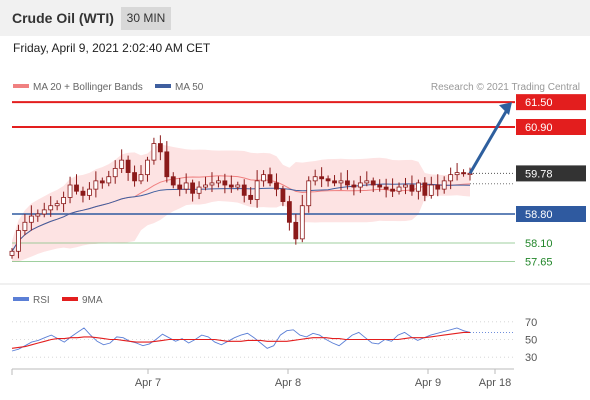 This screenshot has height=400, width=590. I want to click on ma20-legend-label: MA 20 + Bollinger Bands, so click(88, 87).